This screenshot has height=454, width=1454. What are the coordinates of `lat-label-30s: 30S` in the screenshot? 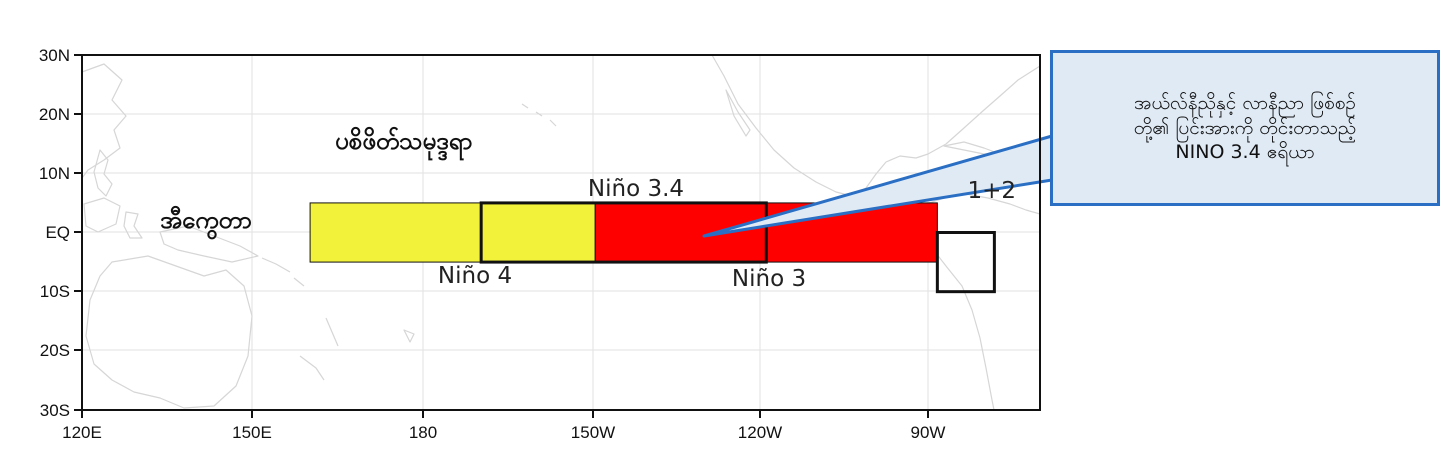 It's located at (55, 410).